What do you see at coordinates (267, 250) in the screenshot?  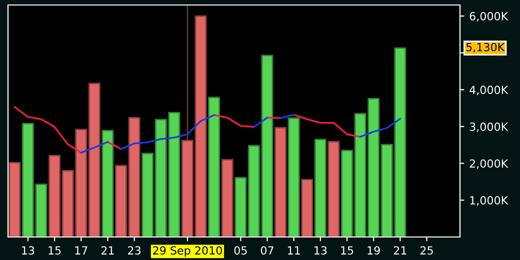 I see `x-tick-label: 07` at bounding box center [267, 250].